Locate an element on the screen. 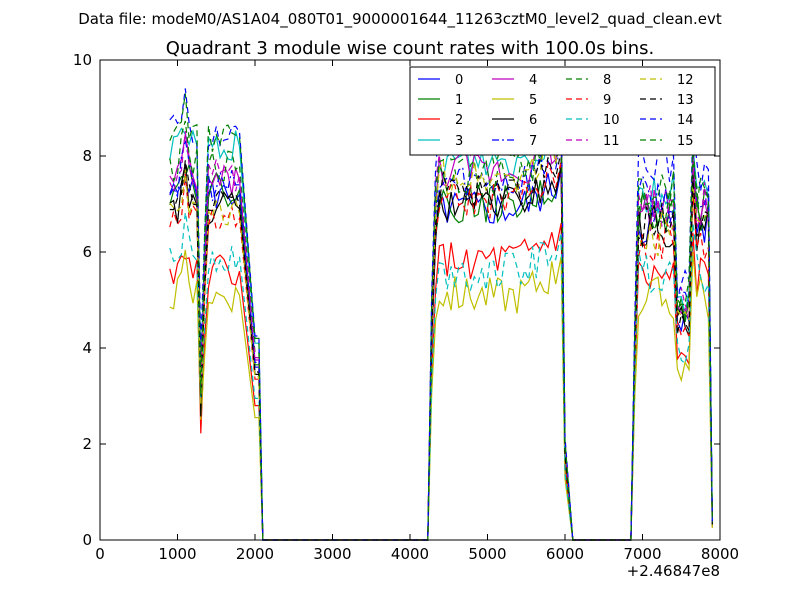 The width and height of the screenshot is (800, 600). legend-label-4: 4 is located at coordinates (533, 80).